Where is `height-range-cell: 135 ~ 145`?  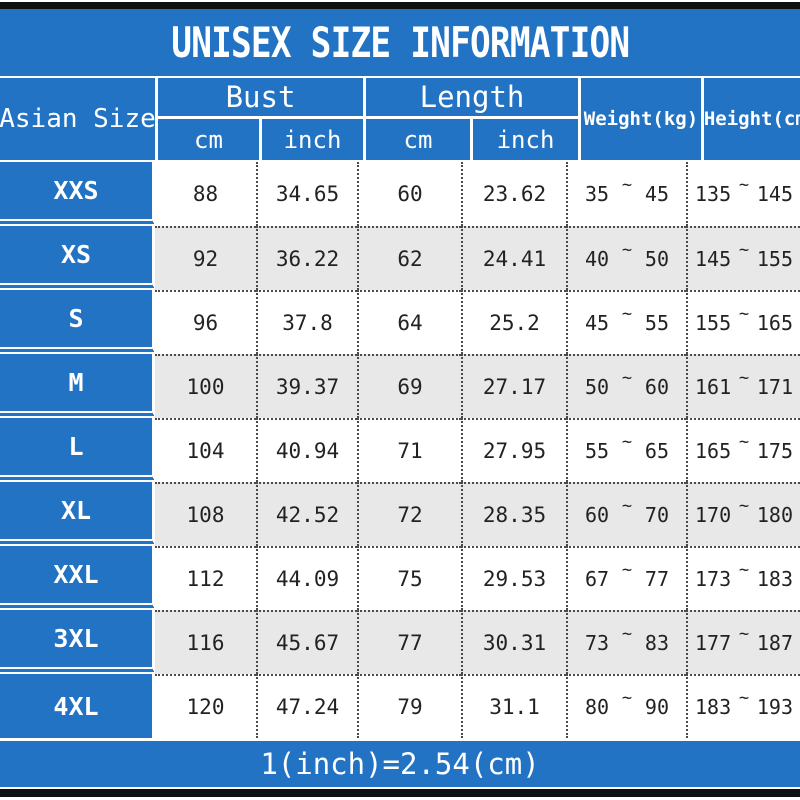 height-range-cell: 135 ~ 145 is located at coordinates (743, 194).